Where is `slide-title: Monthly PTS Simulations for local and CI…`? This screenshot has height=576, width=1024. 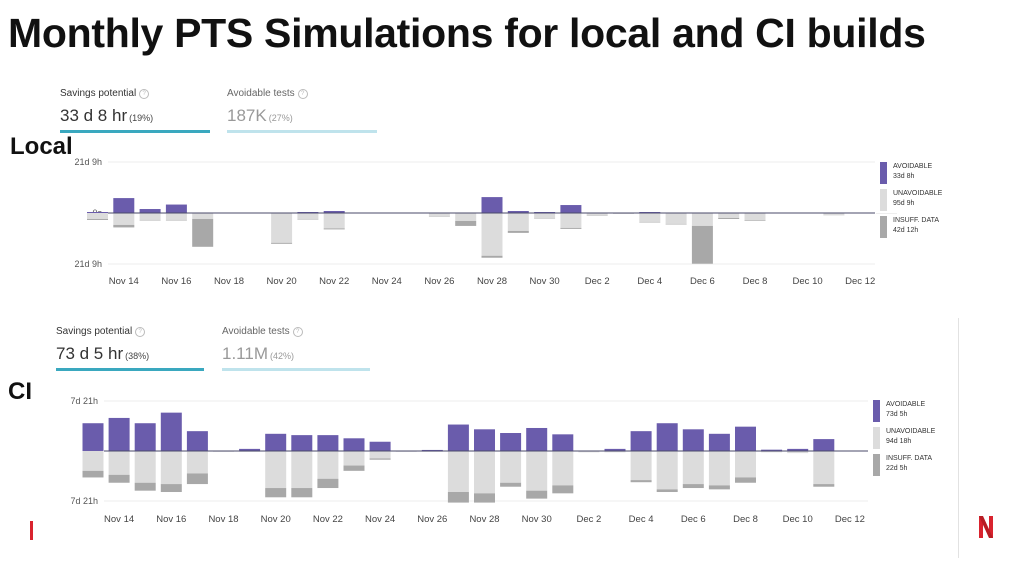 slide-title: Monthly PTS Simulations for local and CI… is located at coordinates (467, 33).